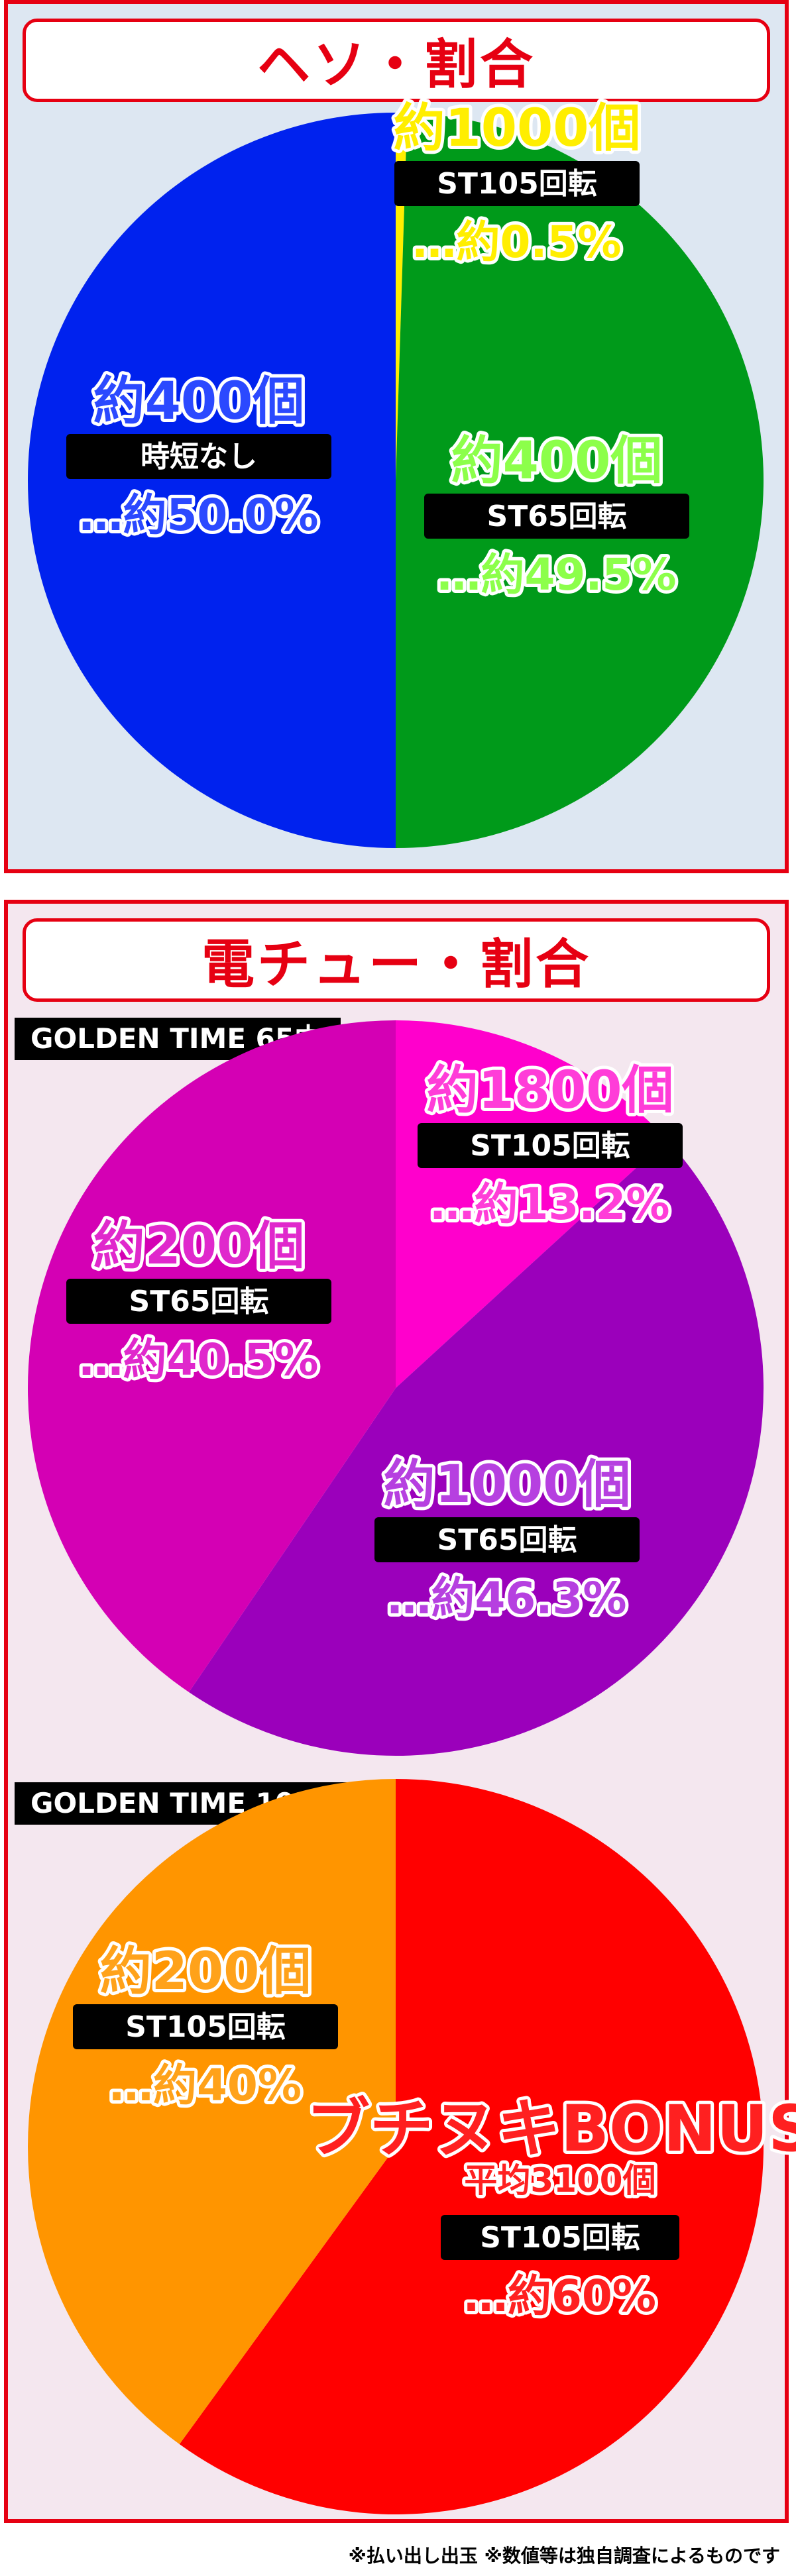  Describe the element at coordinates (560, 2180) in the screenshot. I see `slice-balls: 平均3100個` at that location.